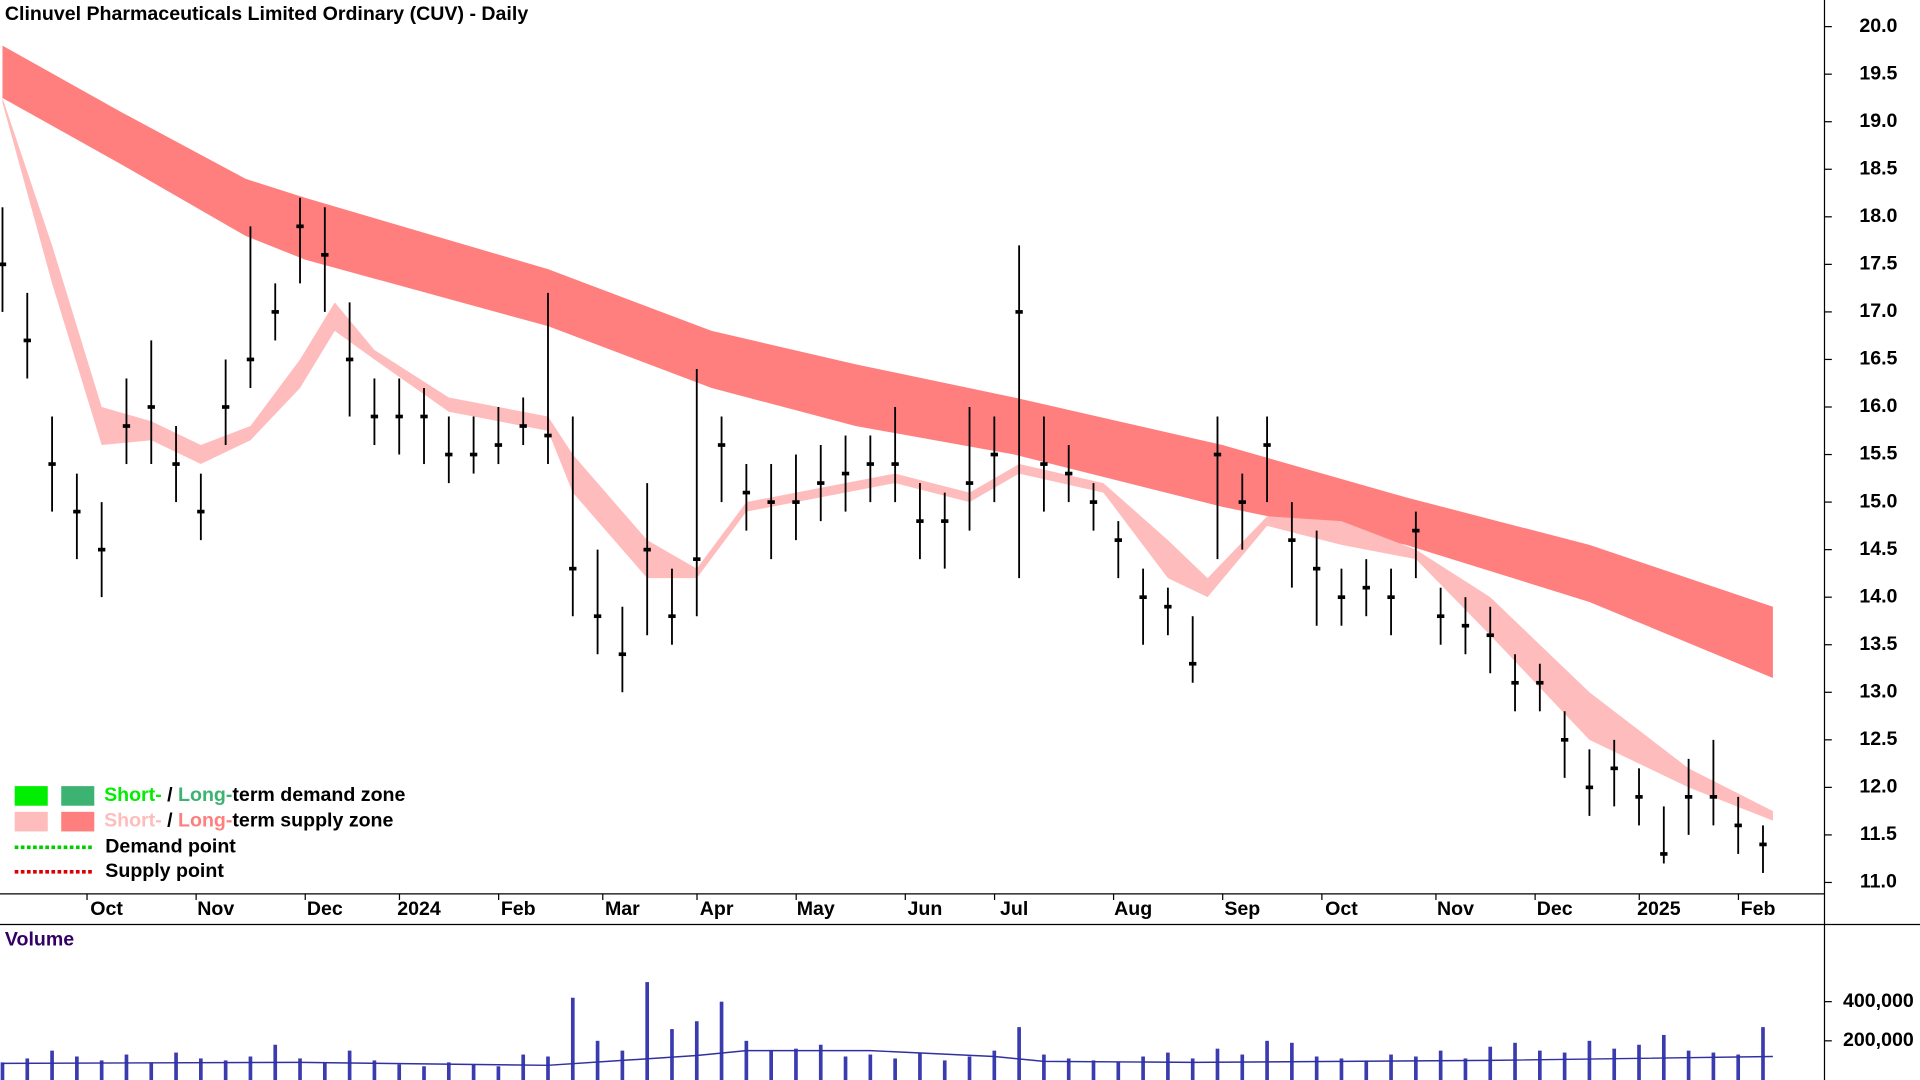  What do you see at coordinates (1878, 311) in the screenshot?
I see `y-tick-label: 17.0` at bounding box center [1878, 311].